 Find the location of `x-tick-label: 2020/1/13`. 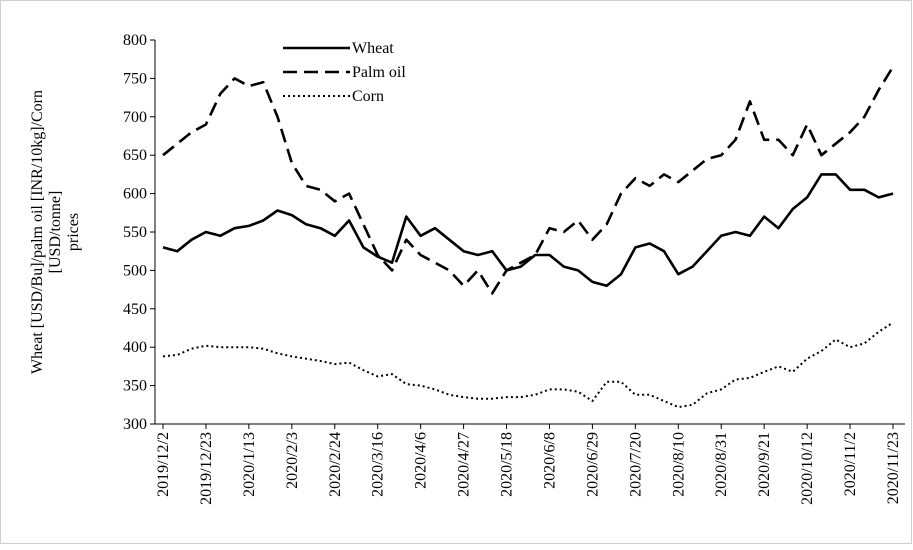

x-tick-label: 2020/1/13 is located at coordinates (249, 464).